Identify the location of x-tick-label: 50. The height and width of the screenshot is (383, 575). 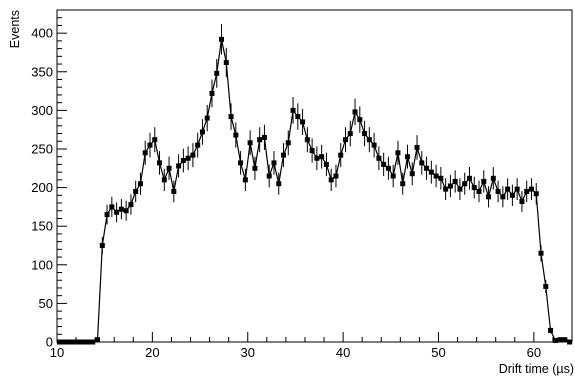
(438, 352).